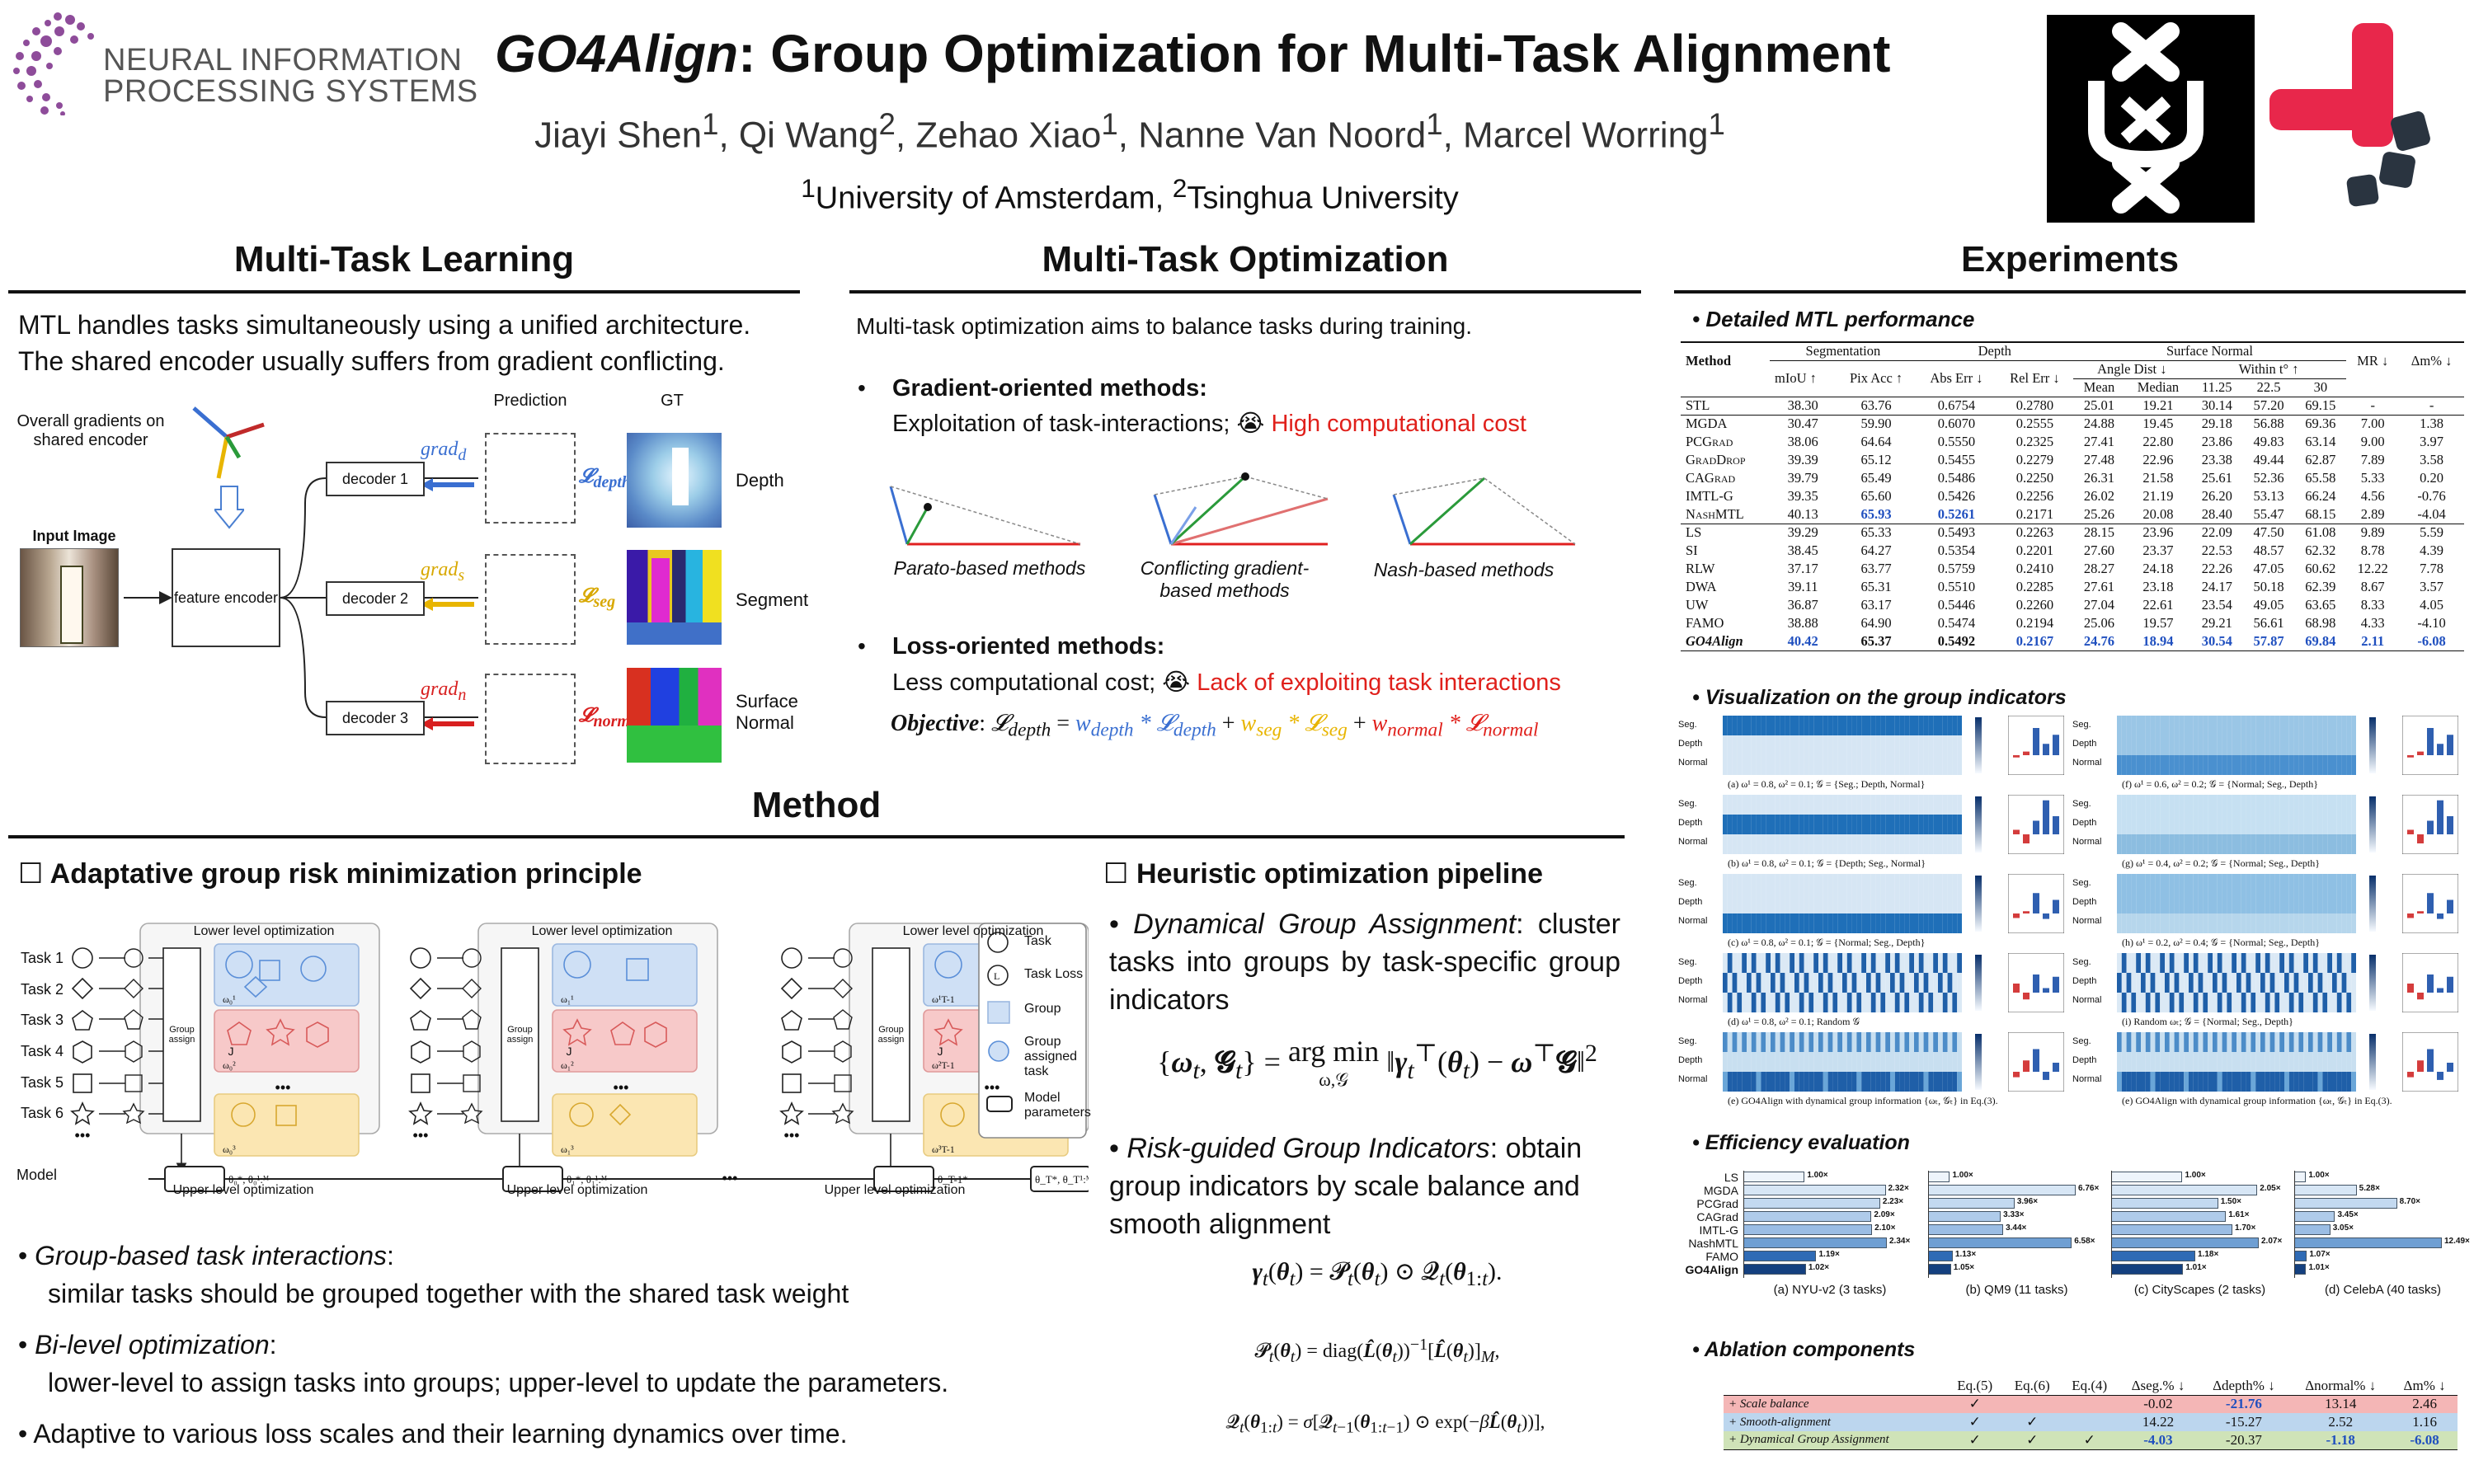 The height and width of the screenshot is (1484, 2474). I want to click on table-cell: 65.37, so click(1876, 640).